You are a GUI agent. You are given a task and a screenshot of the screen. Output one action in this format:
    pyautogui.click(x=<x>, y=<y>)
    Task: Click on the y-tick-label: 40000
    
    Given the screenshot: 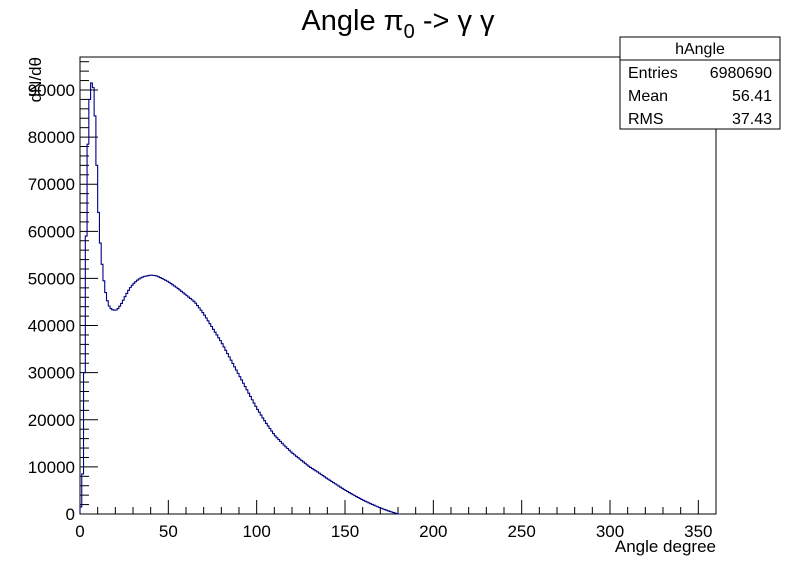 What is the action you would take?
    pyautogui.click(x=51, y=326)
    